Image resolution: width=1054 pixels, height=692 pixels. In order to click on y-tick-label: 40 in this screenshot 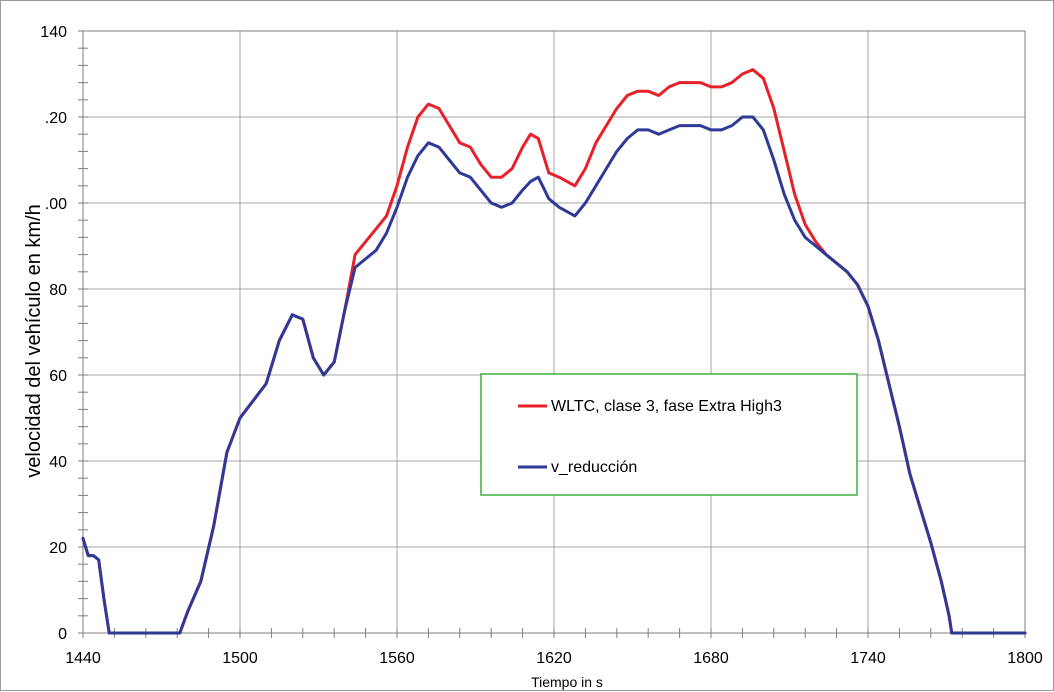, I will do `click(58, 462)`.